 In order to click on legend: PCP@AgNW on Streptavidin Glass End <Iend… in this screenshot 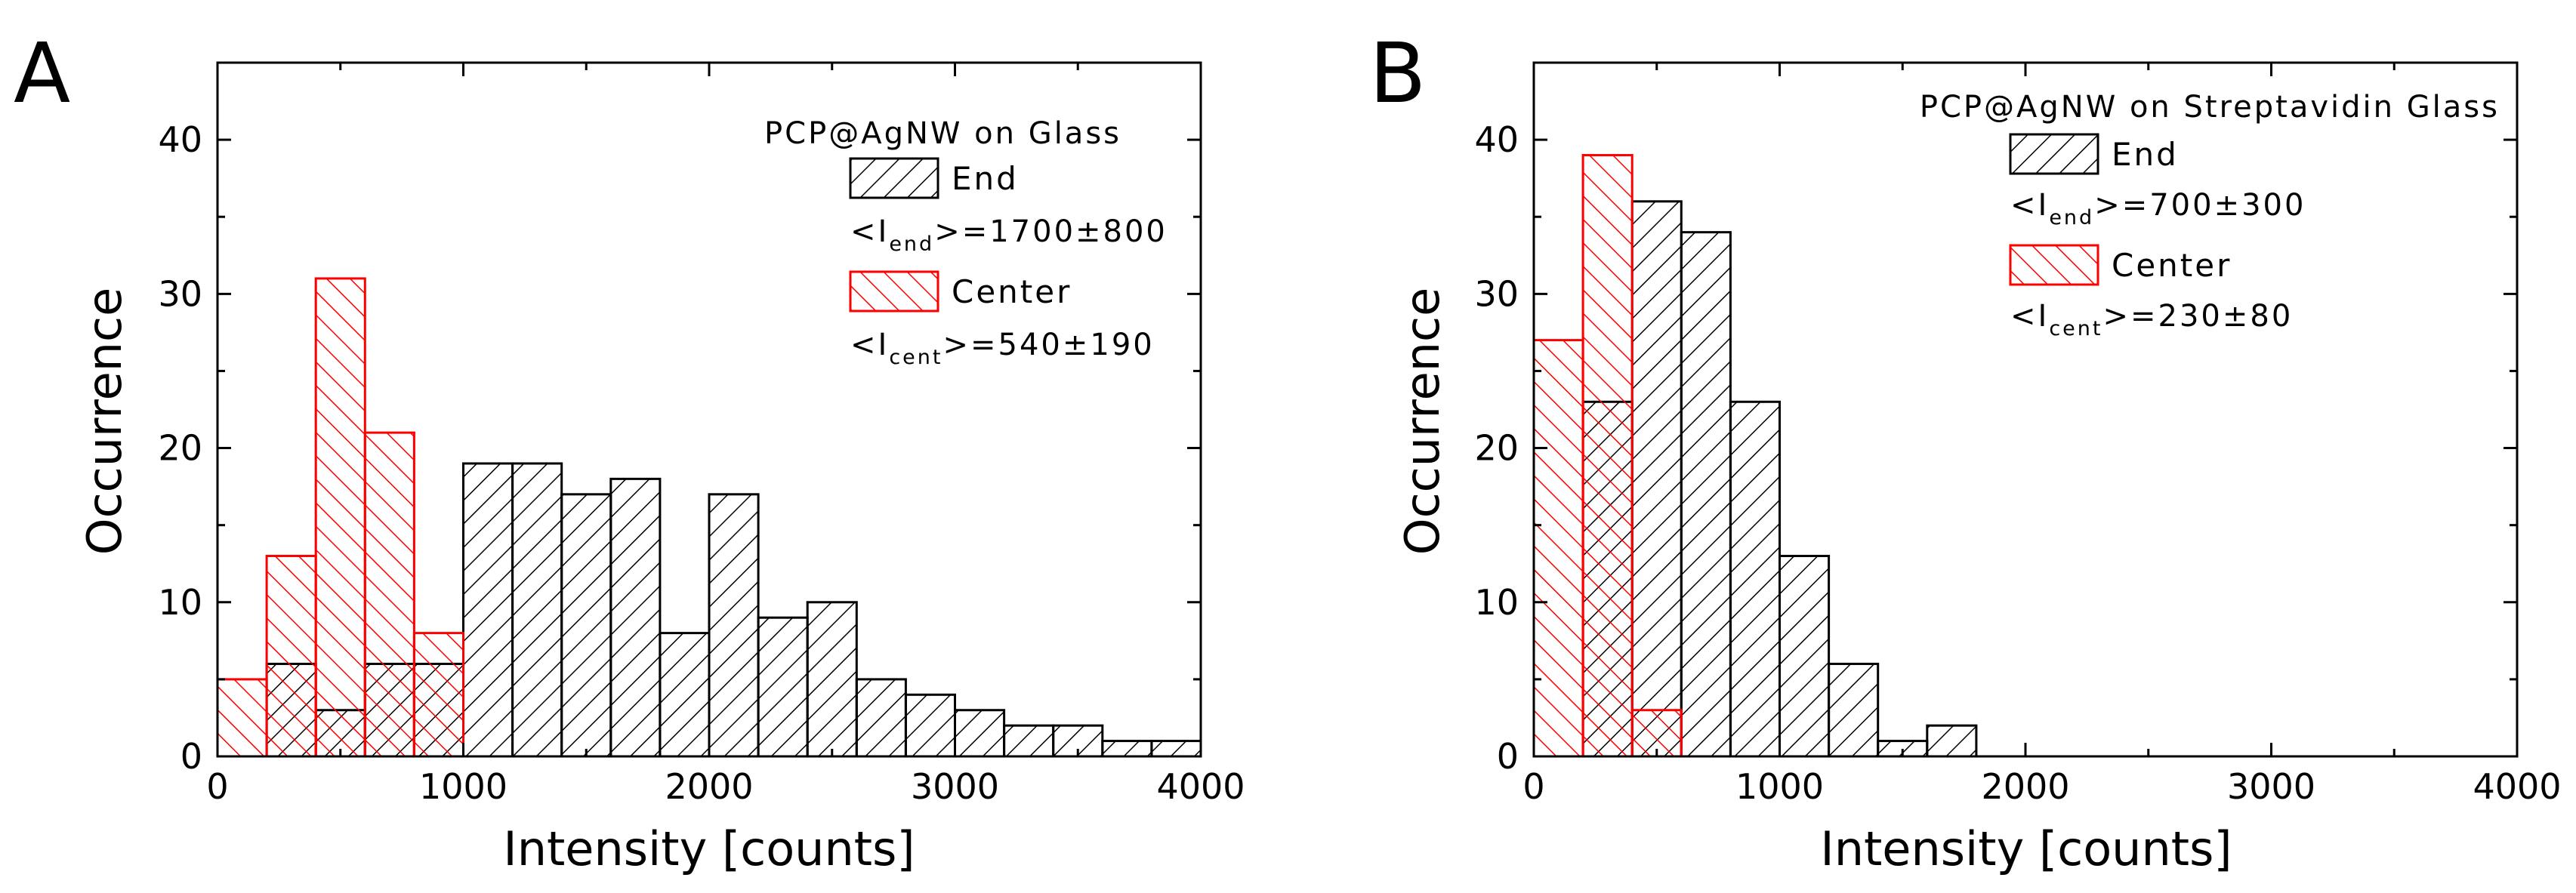, I will do `click(2210, 215)`.